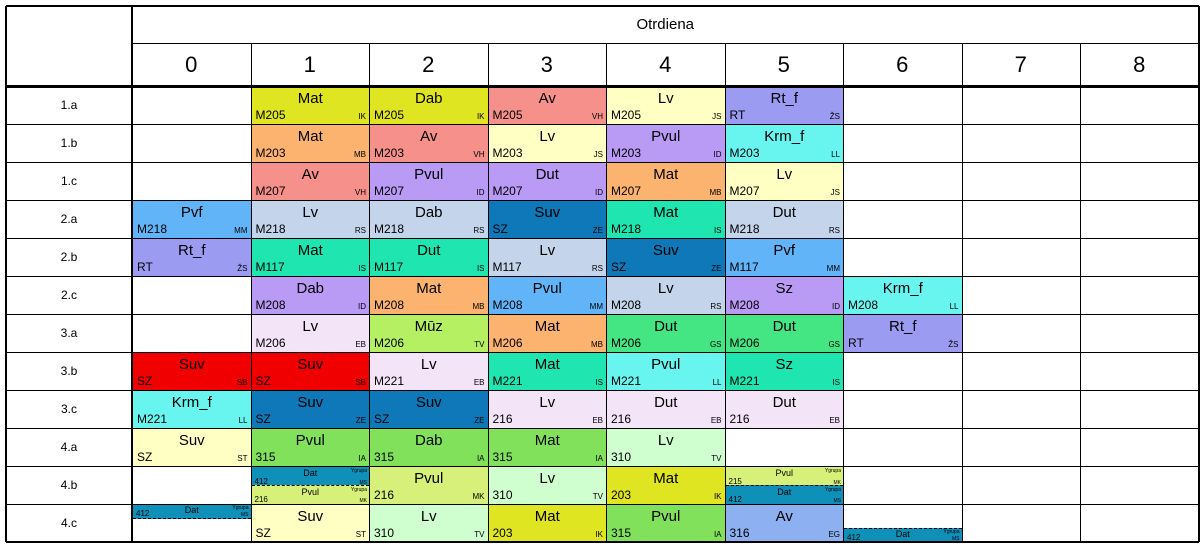 Image resolution: width=1203 pixels, height=547 pixels. What do you see at coordinates (429, 333) in the screenshot?
I see `lesson-cell: Mūz M206 TV` at bounding box center [429, 333].